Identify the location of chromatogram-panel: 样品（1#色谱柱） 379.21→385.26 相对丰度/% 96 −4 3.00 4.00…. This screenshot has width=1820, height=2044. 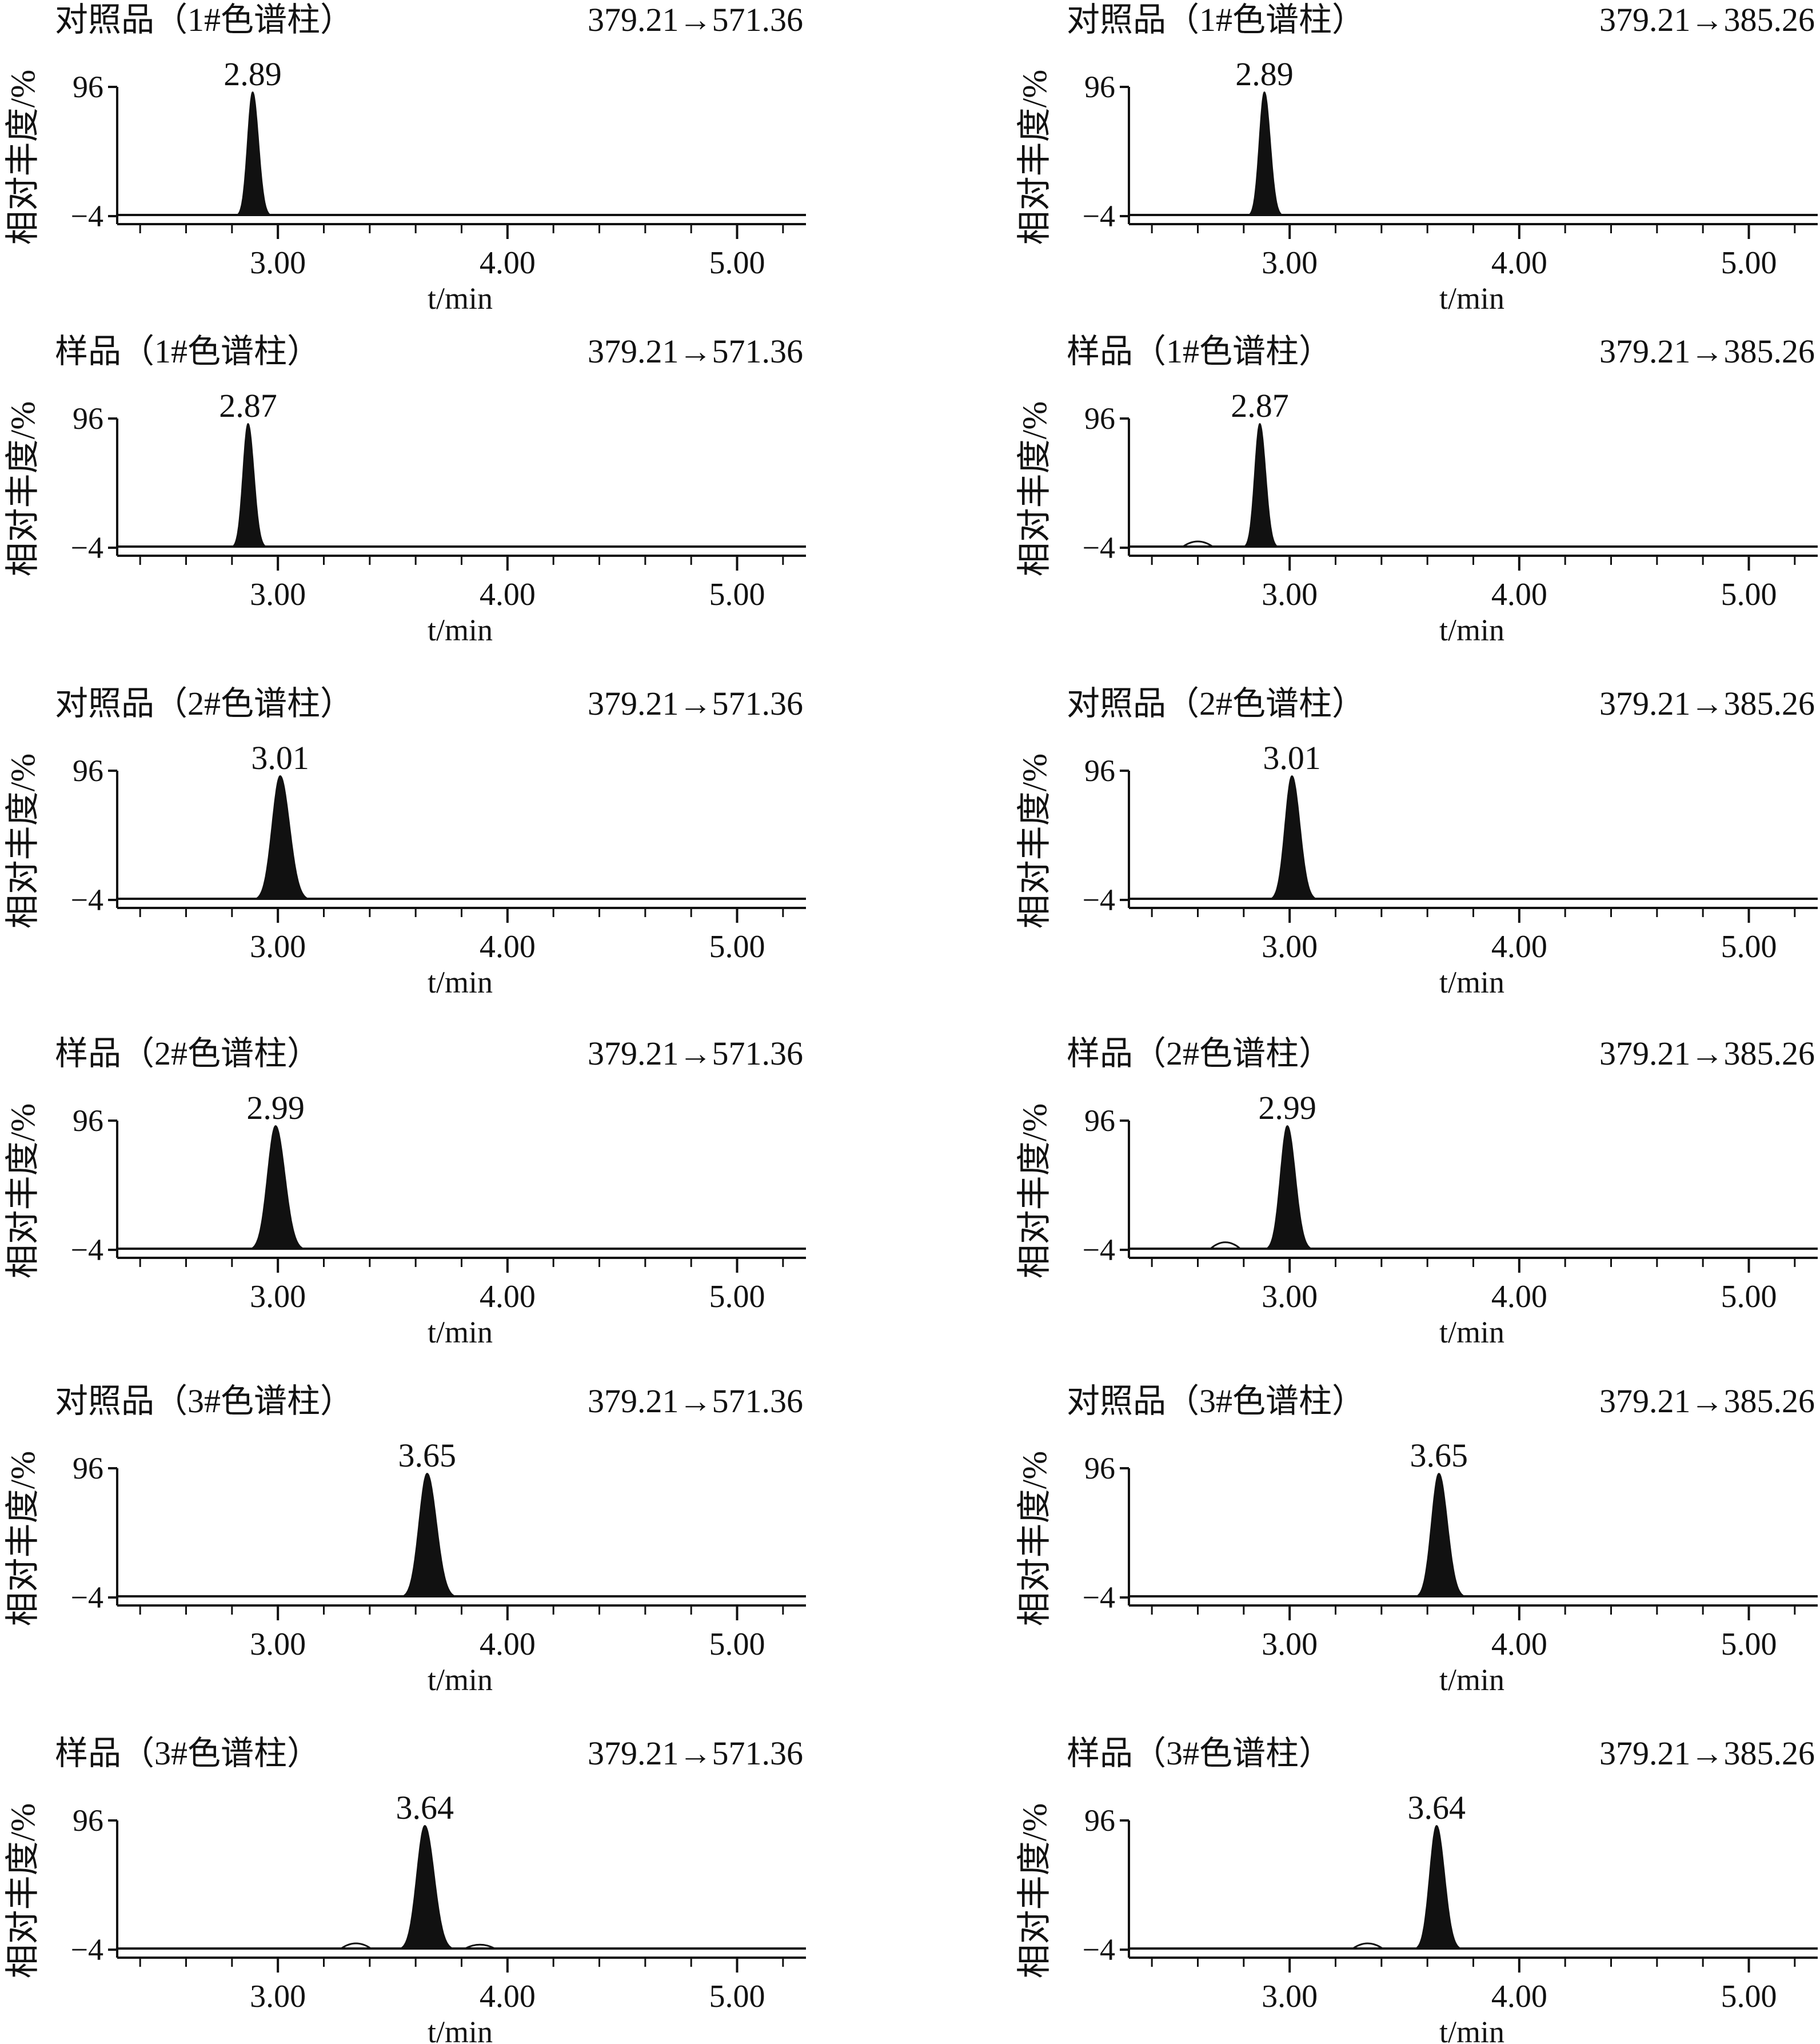
(1417, 490).